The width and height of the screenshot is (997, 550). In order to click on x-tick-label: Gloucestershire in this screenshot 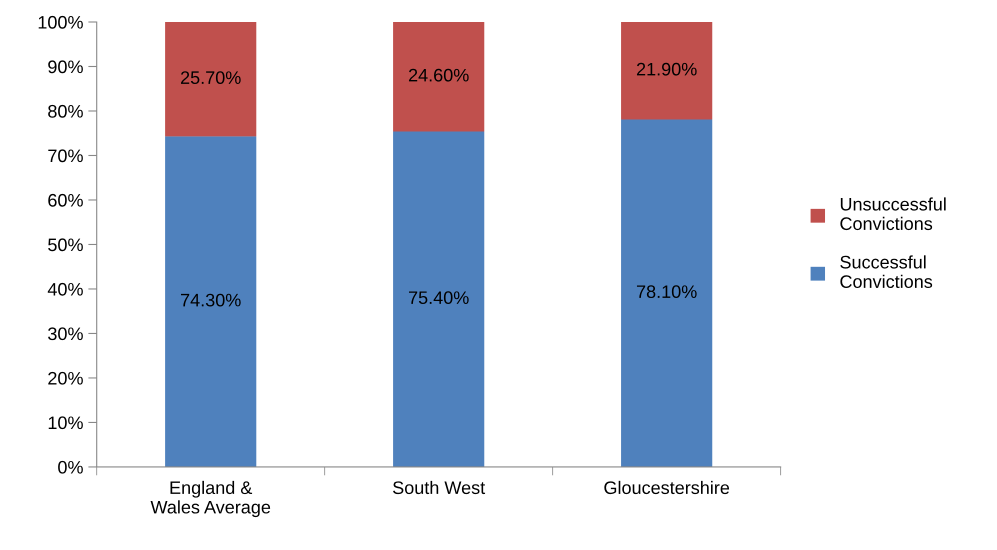, I will do `click(667, 487)`.